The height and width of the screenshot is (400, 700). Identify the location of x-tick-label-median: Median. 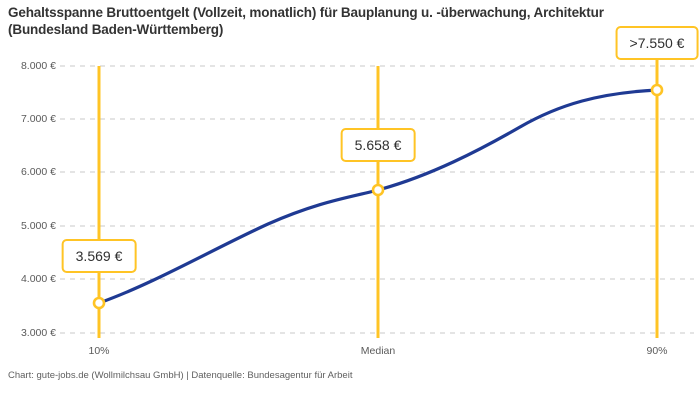
(378, 351).